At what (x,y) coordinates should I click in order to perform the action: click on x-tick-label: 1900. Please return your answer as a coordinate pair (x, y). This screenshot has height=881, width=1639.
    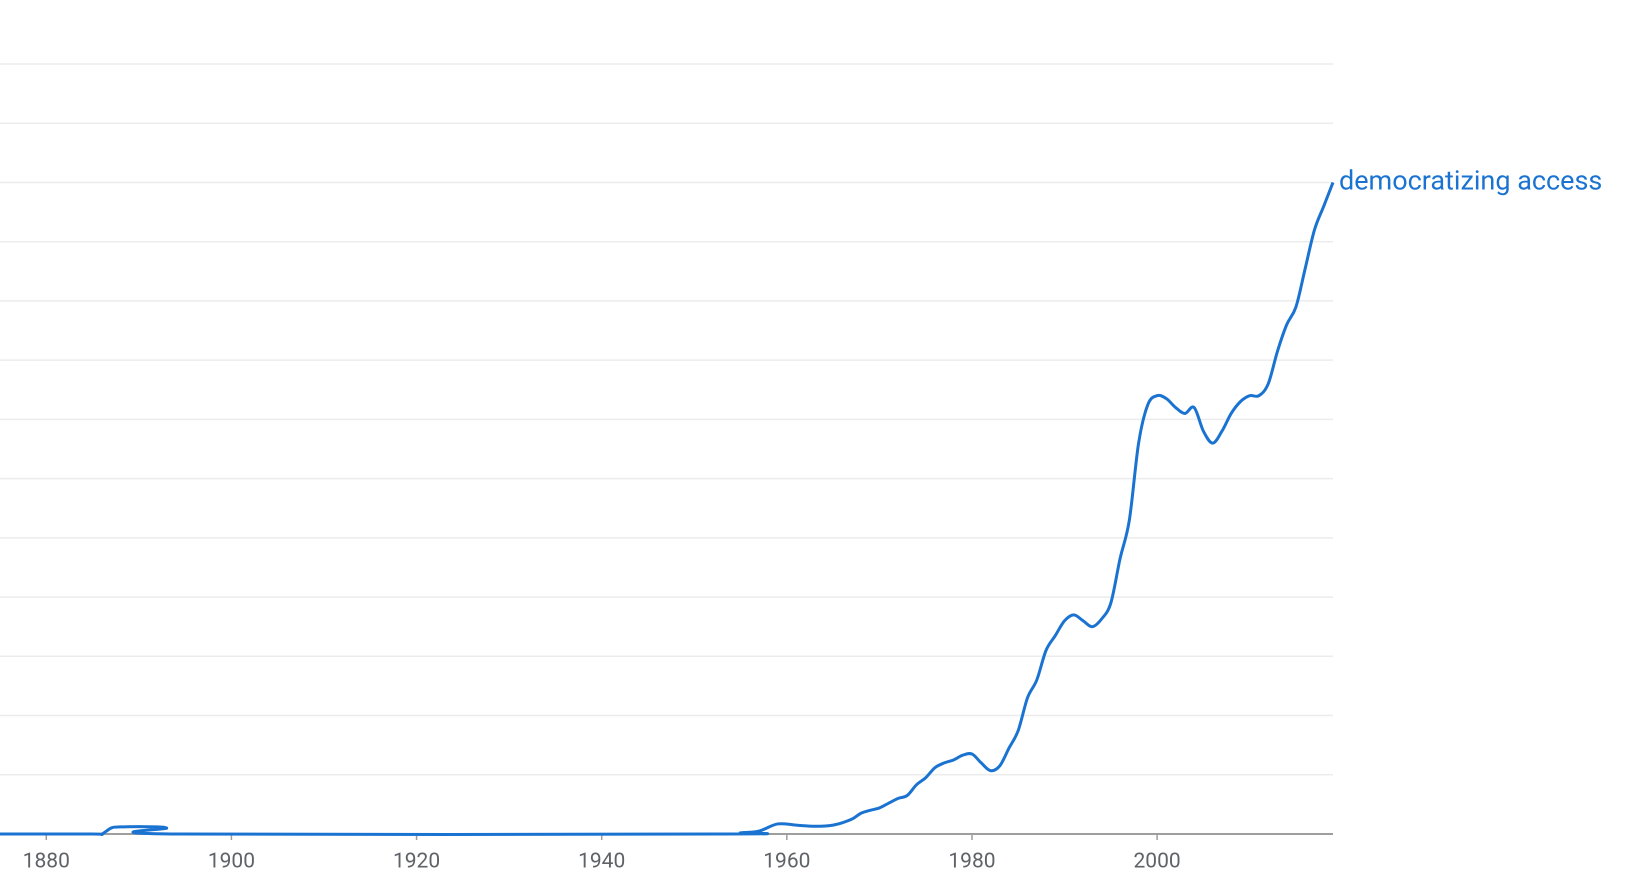
    Looking at the image, I should click on (231, 862).